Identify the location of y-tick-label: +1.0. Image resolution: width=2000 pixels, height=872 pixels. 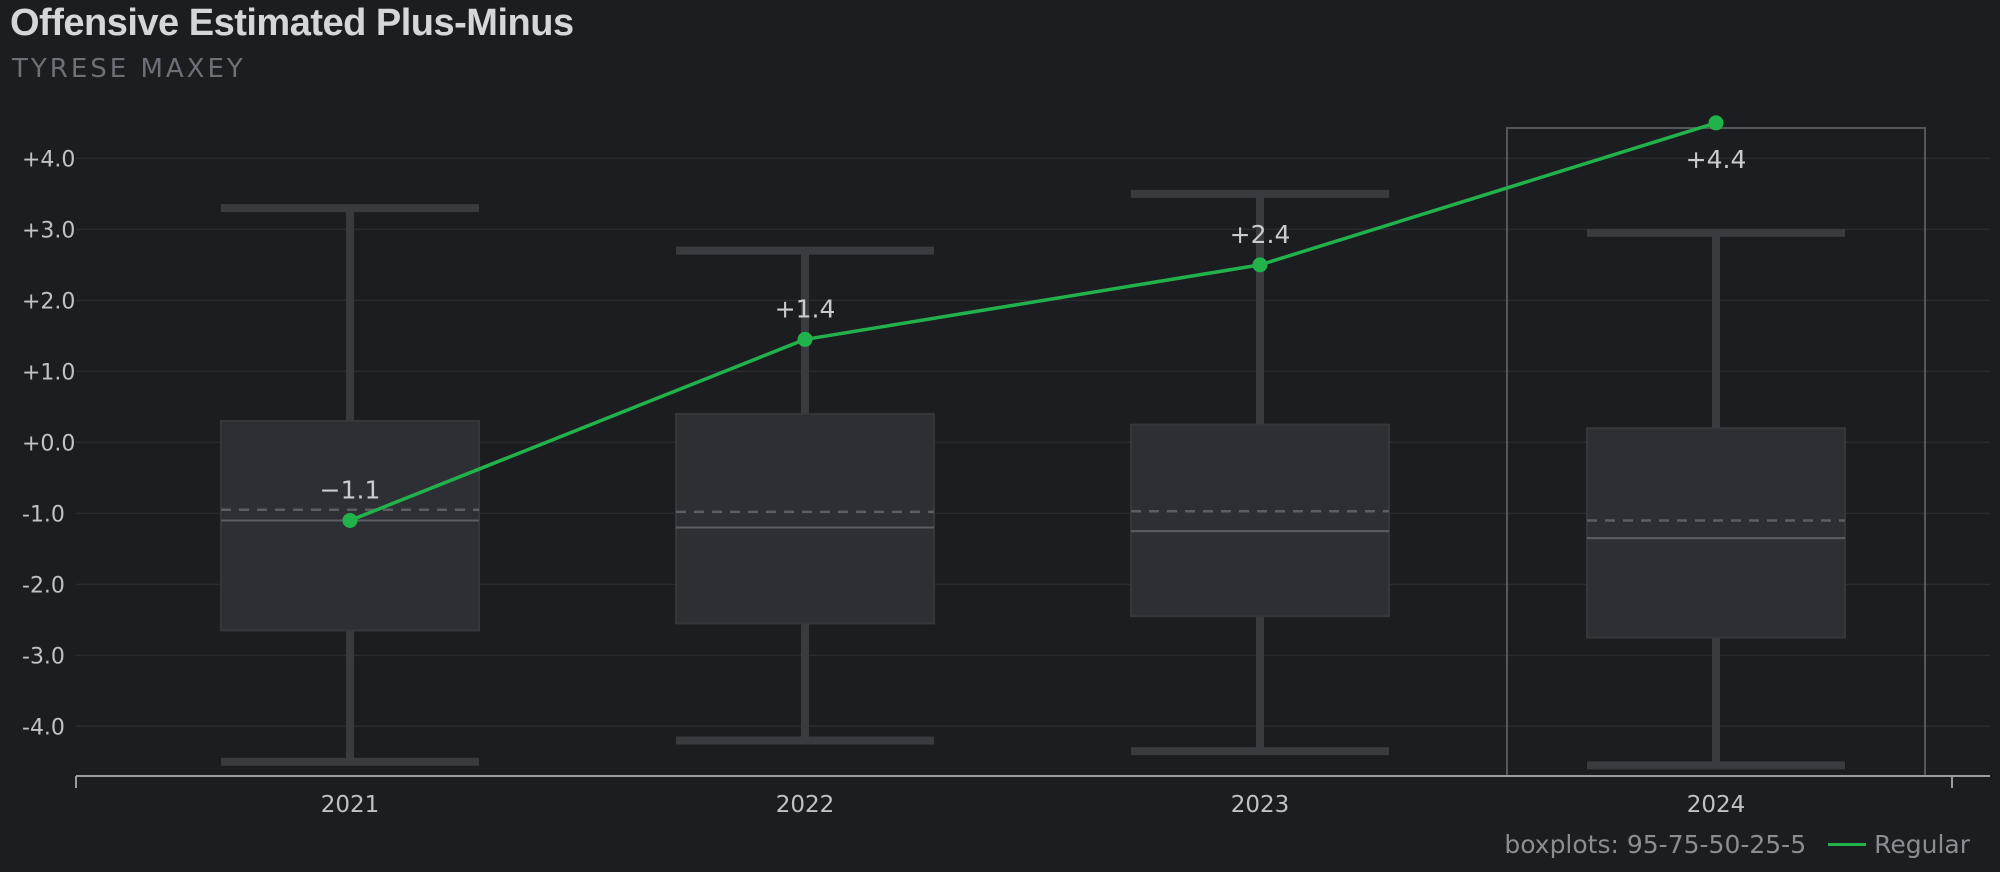
(48, 372).